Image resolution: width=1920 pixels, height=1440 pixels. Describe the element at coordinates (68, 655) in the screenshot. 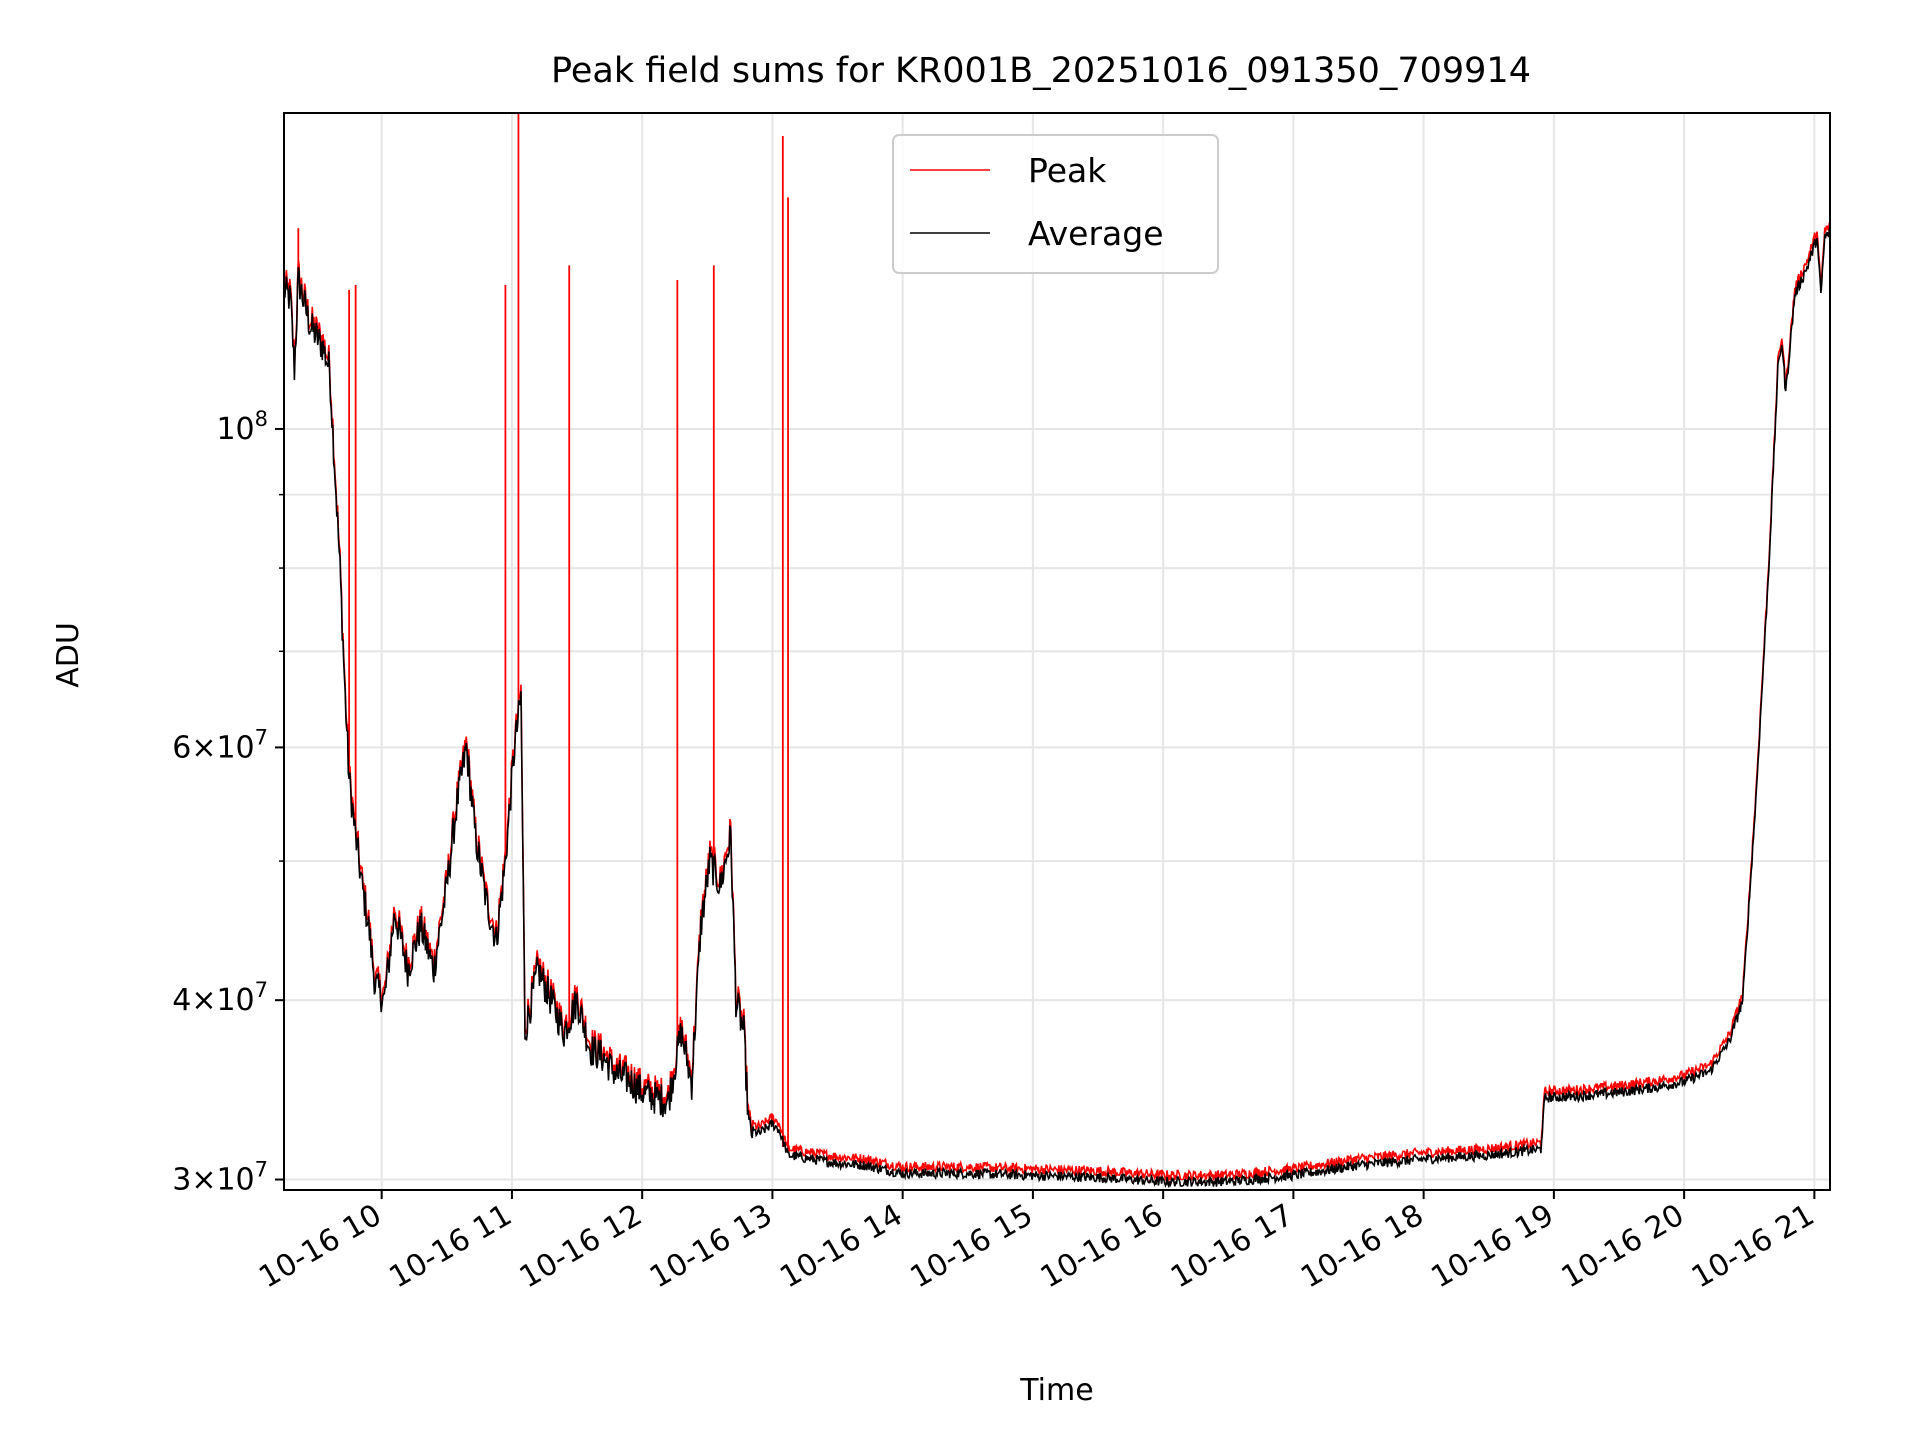

I see `y-axis-label: ADU` at that location.